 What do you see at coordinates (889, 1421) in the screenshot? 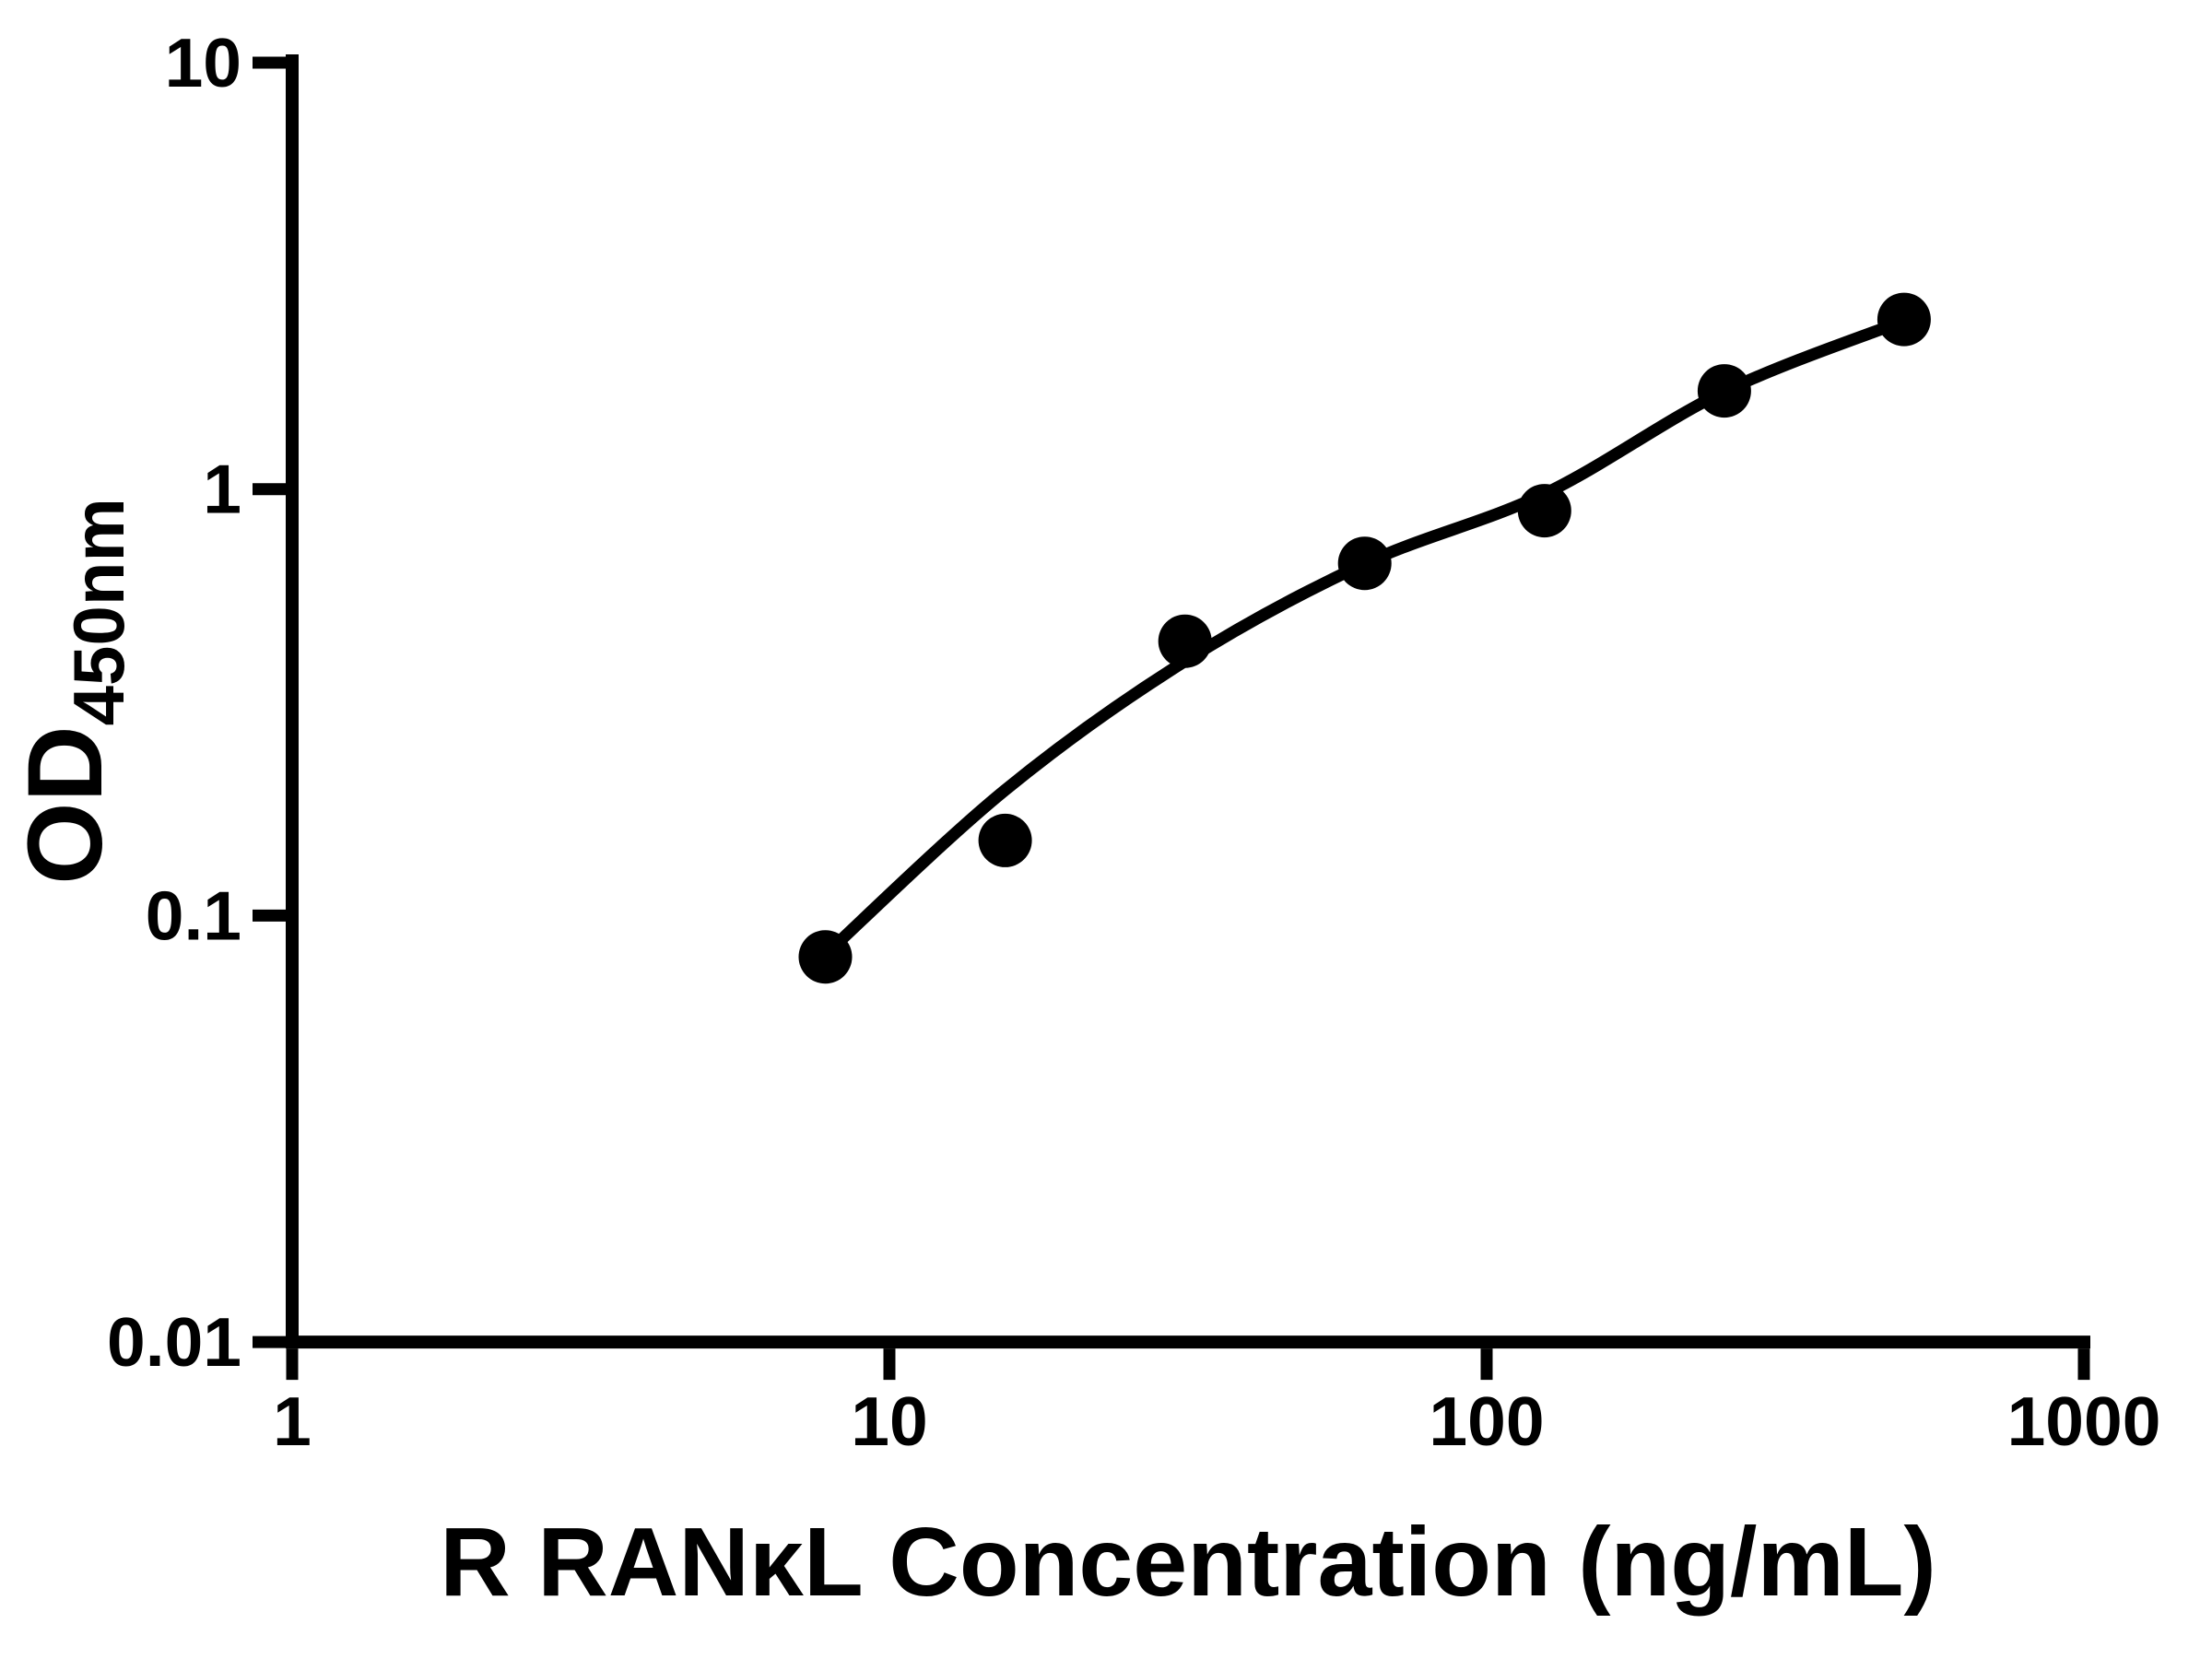
I see `x-tick-label: 10` at bounding box center [889, 1421].